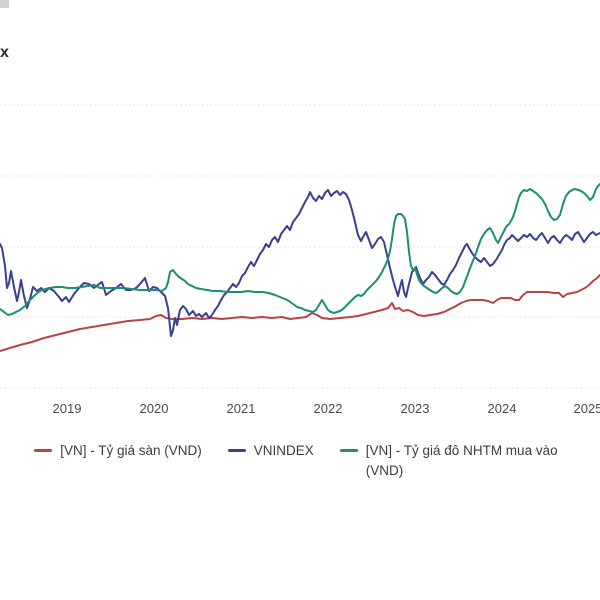  Describe the element at coordinates (502, 408) in the screenshot. I see `x-tick-label: 2024` at that location.